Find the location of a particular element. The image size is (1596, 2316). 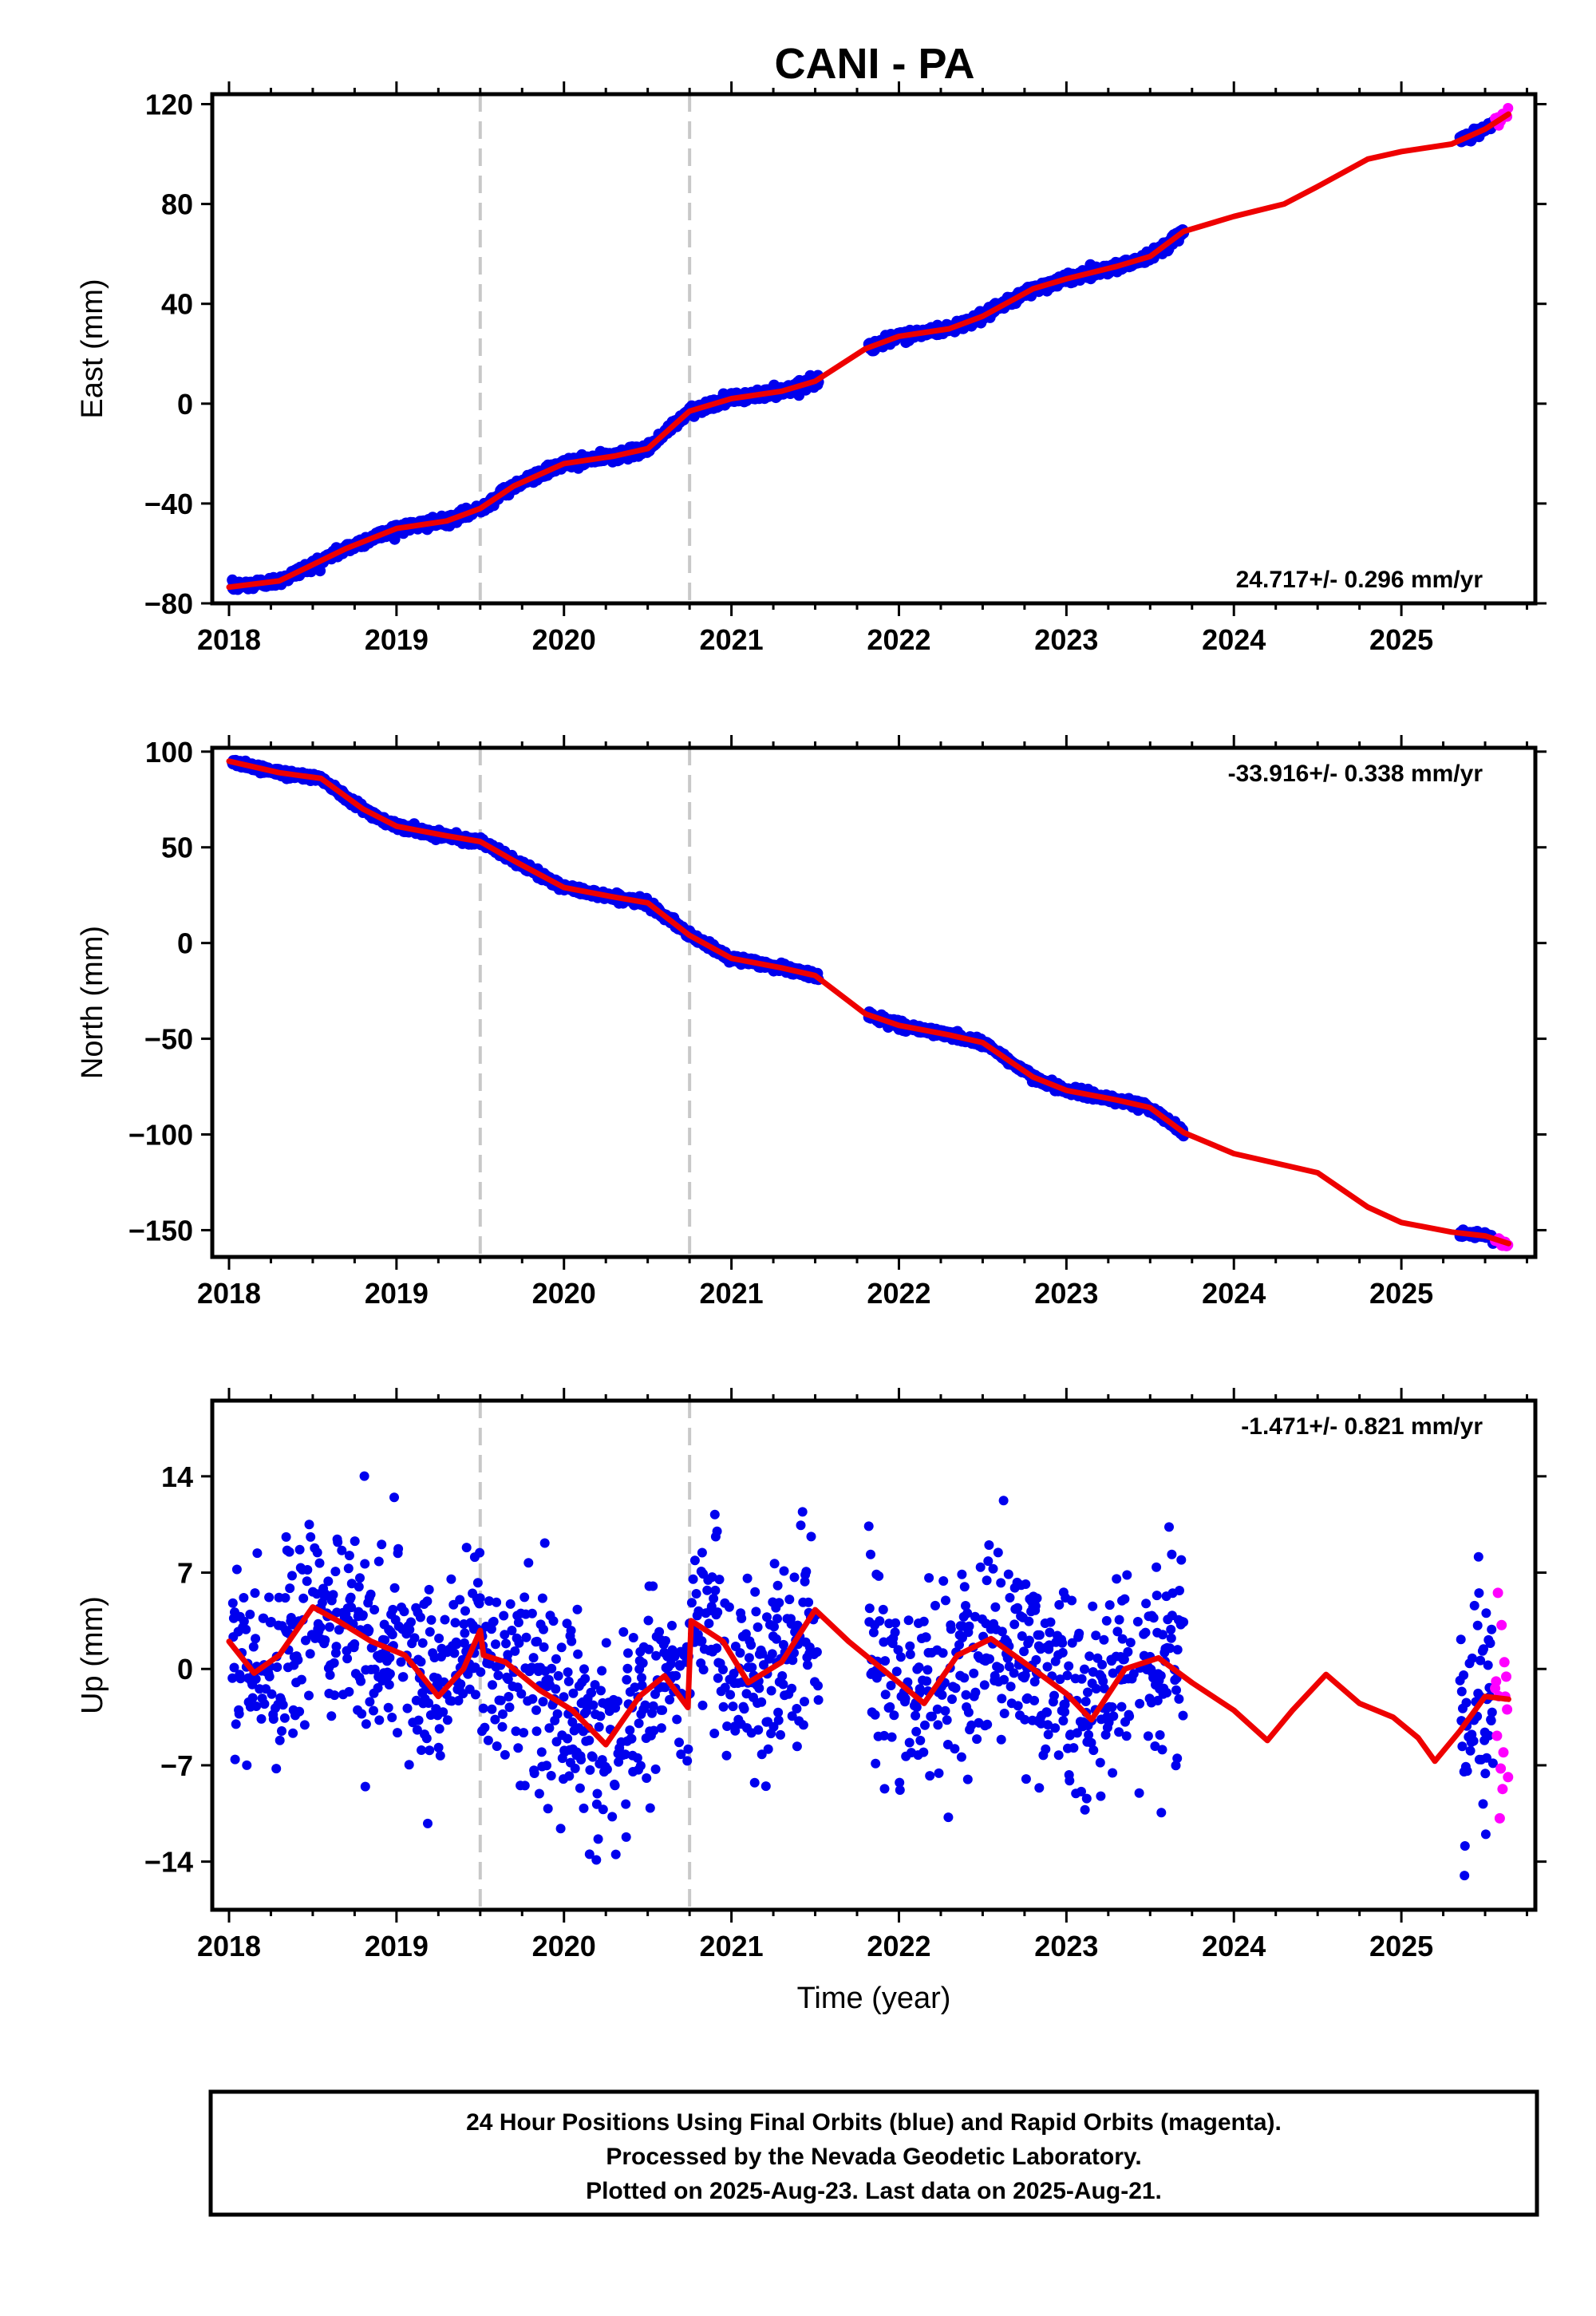

x-tick-label: 2018 is located at coordinates (229, 639).